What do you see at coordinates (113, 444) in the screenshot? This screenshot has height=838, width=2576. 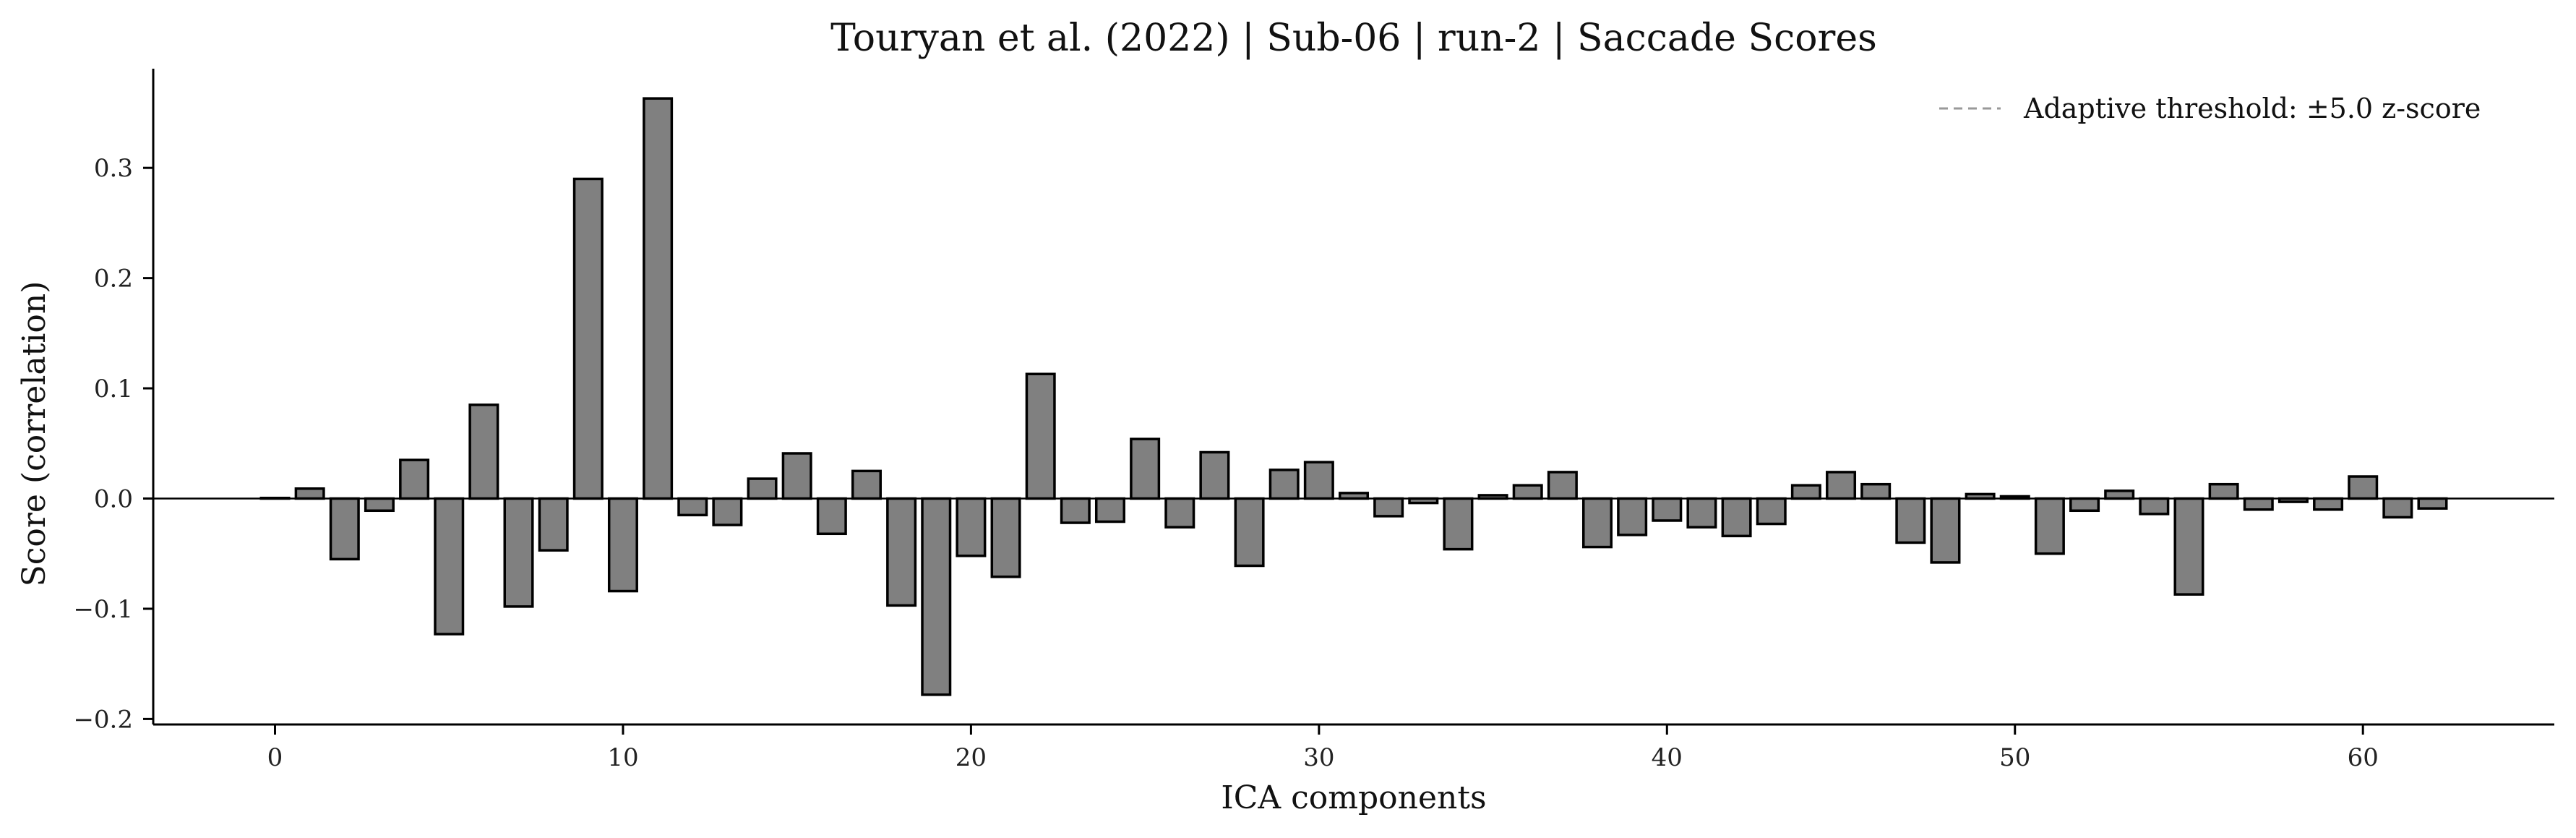 I see `y-ticks: −0.2 −0.1 0.0 0.1 0.2 0.3` at bounding box center [113, 444].